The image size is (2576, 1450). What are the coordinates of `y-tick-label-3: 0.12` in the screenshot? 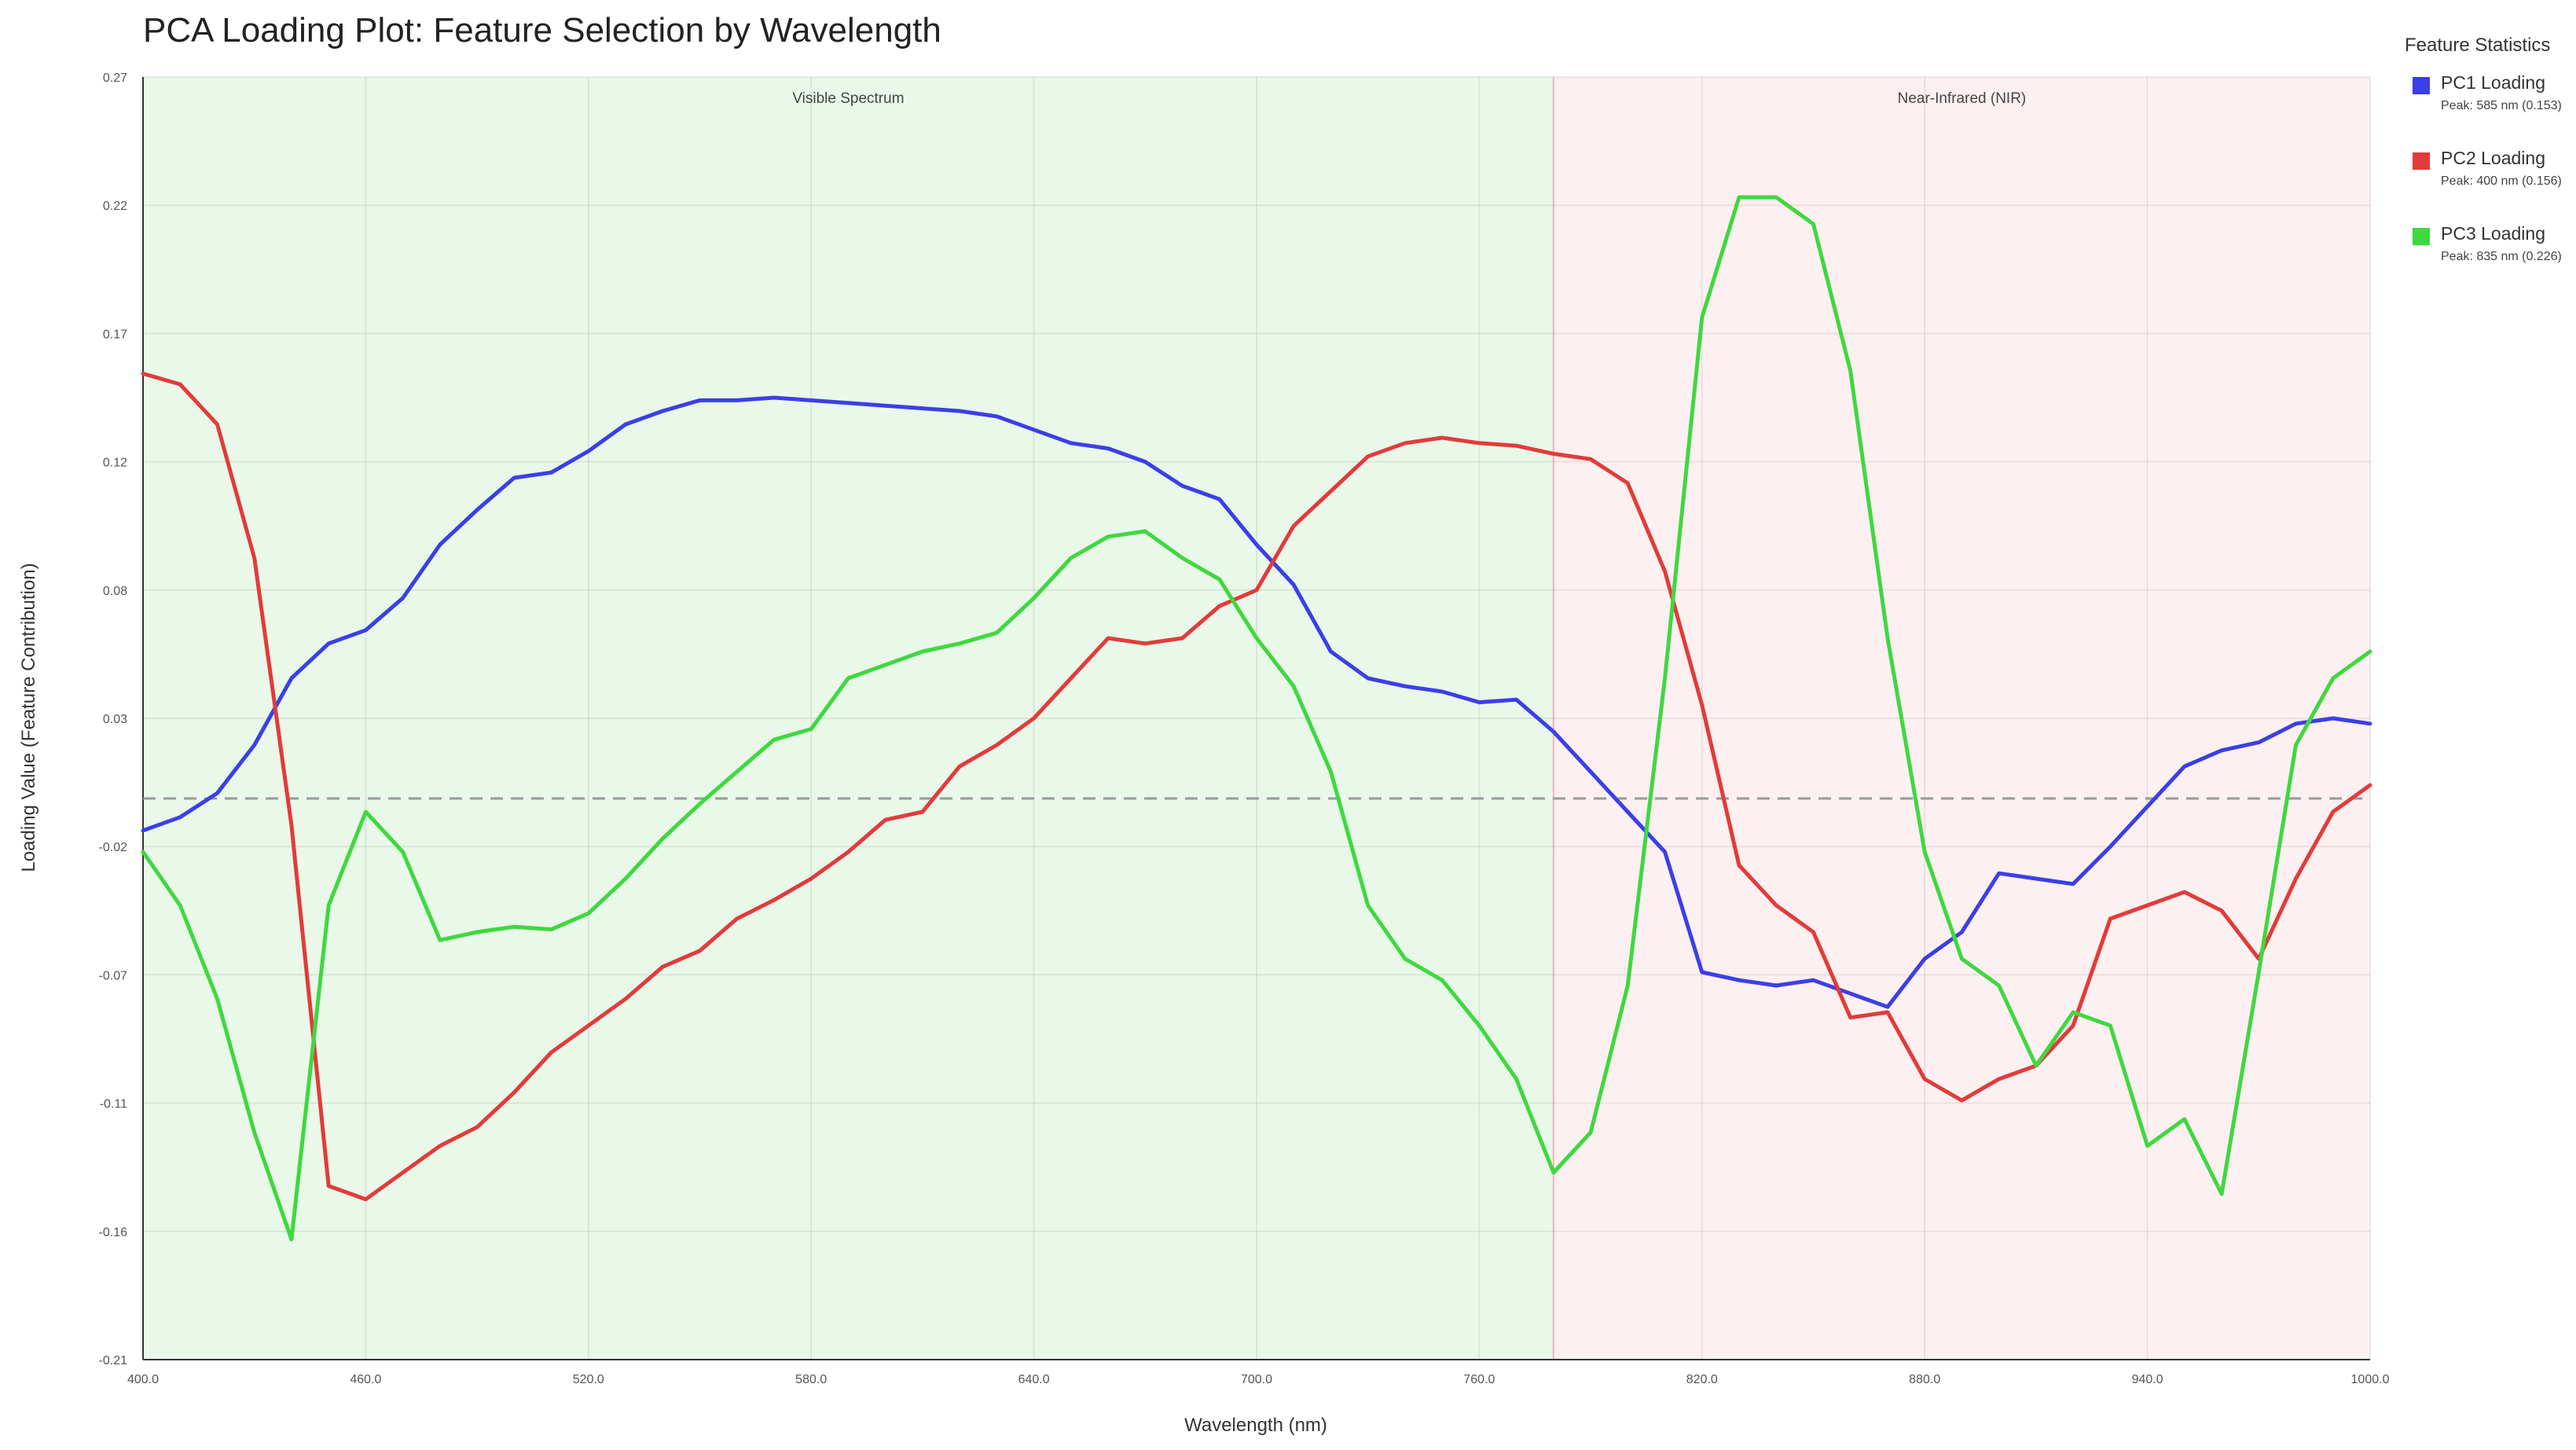 It's located at (115, 463).